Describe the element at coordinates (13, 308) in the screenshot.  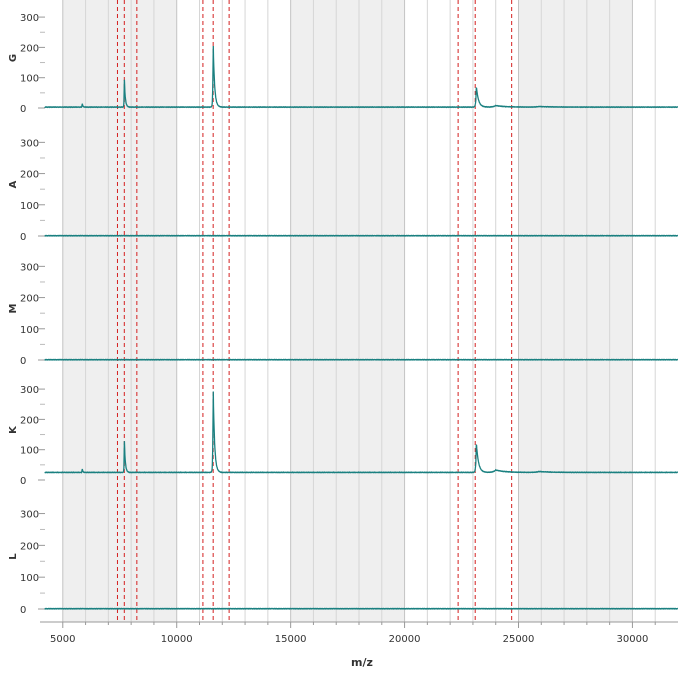
I see `panel-label-M: M` at that location.